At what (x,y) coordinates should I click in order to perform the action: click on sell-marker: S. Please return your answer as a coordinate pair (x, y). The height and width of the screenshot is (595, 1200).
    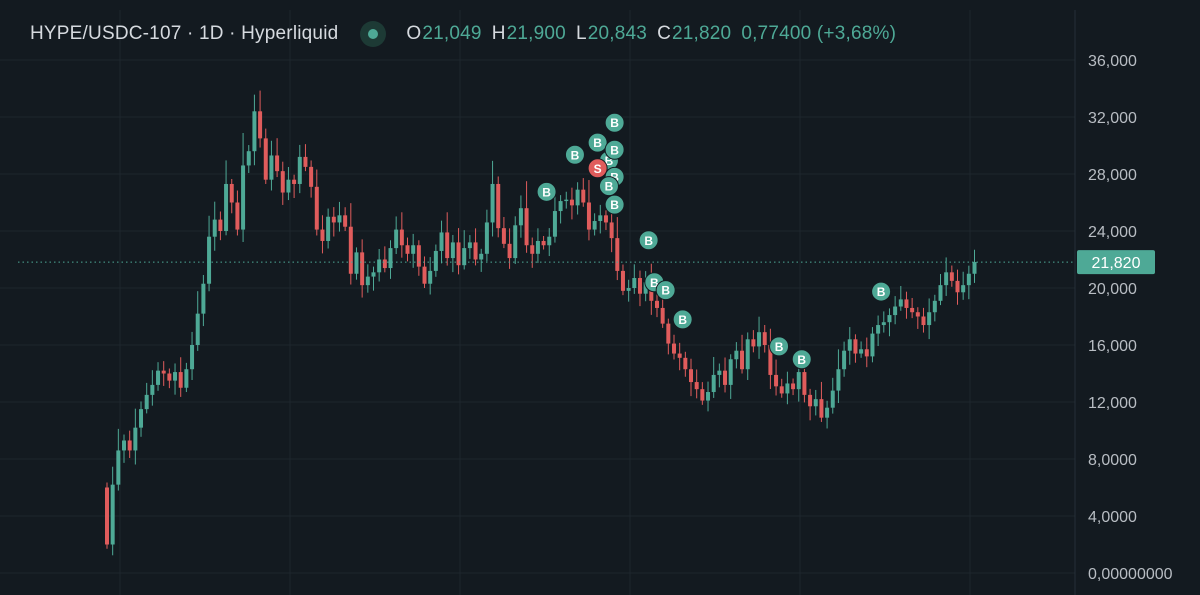
    Looking at the image, I should click on (597, 168).